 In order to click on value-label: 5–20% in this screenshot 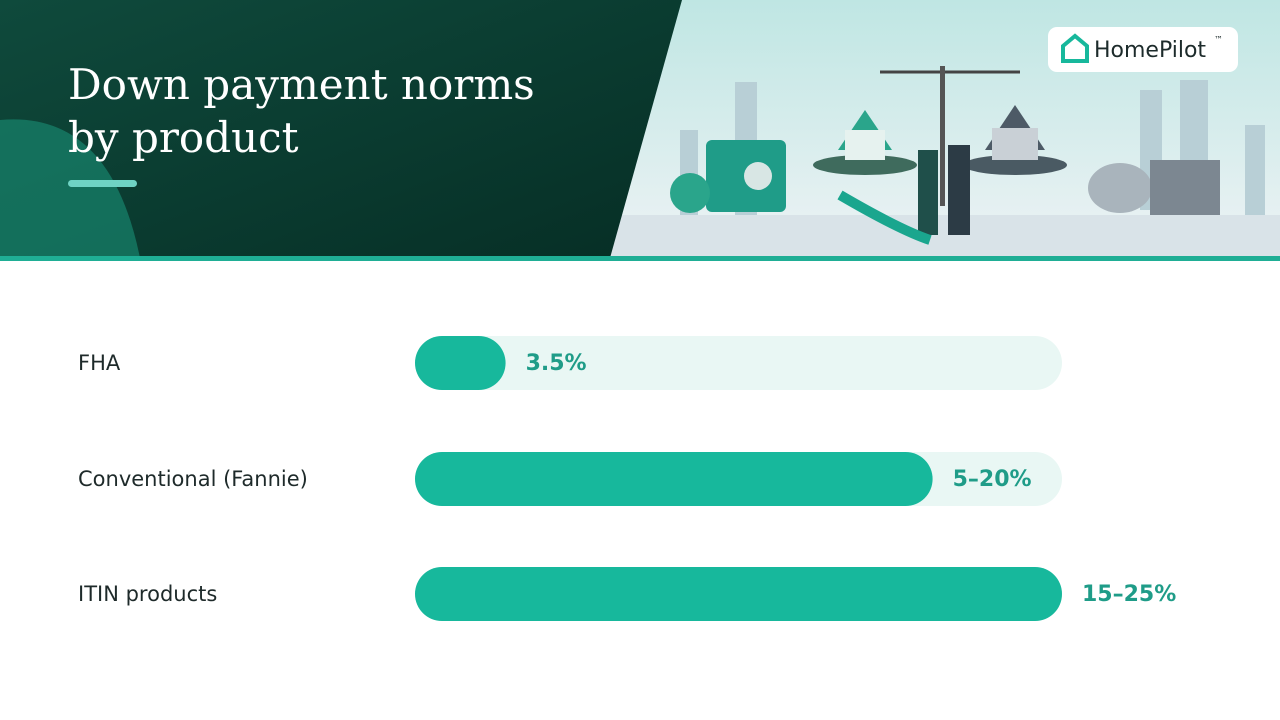, I will do `click(992, 479)`.